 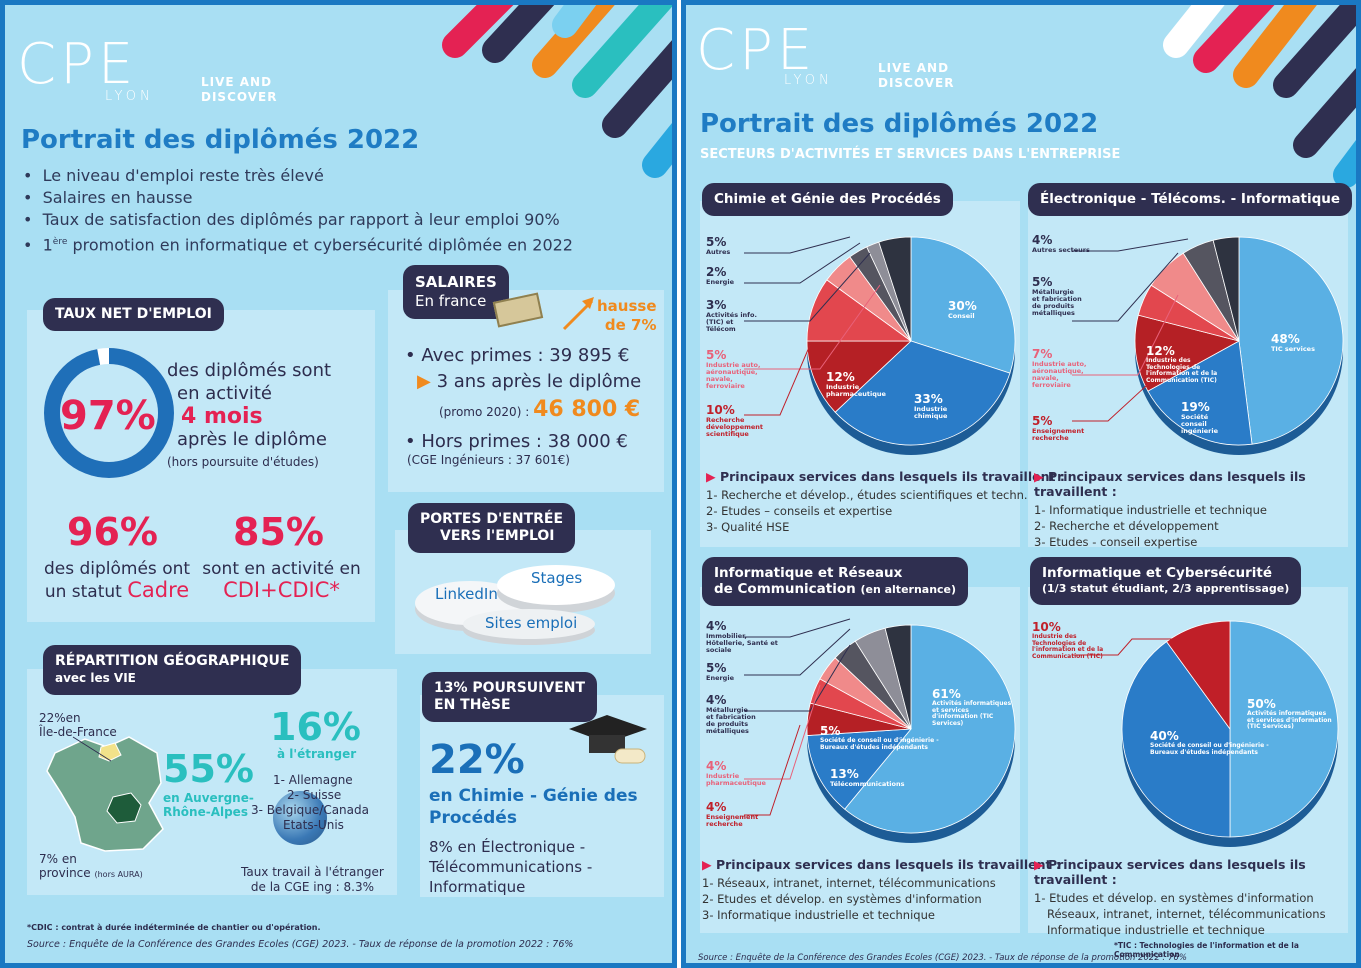 What do you see at coordinates (108, 416) in the screenshot?
I see `emploi-pct: 97%` at bounding box center [108, 416].